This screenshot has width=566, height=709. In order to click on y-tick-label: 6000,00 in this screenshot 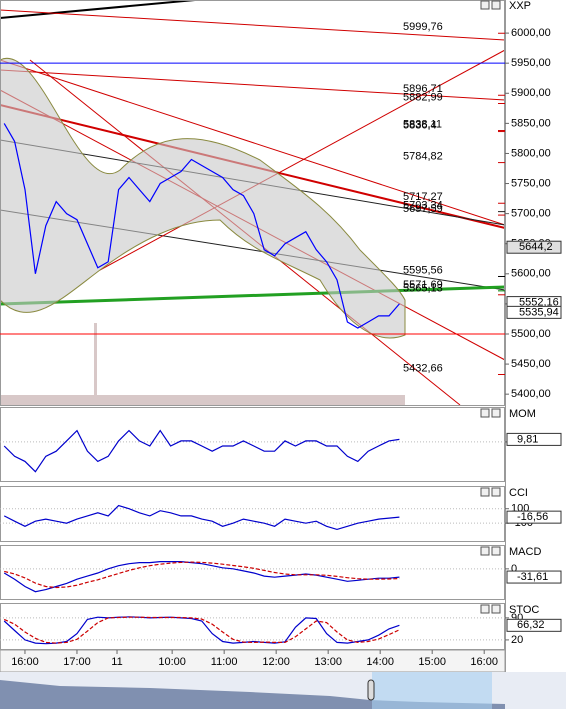, I will do `click(531, 33)`.